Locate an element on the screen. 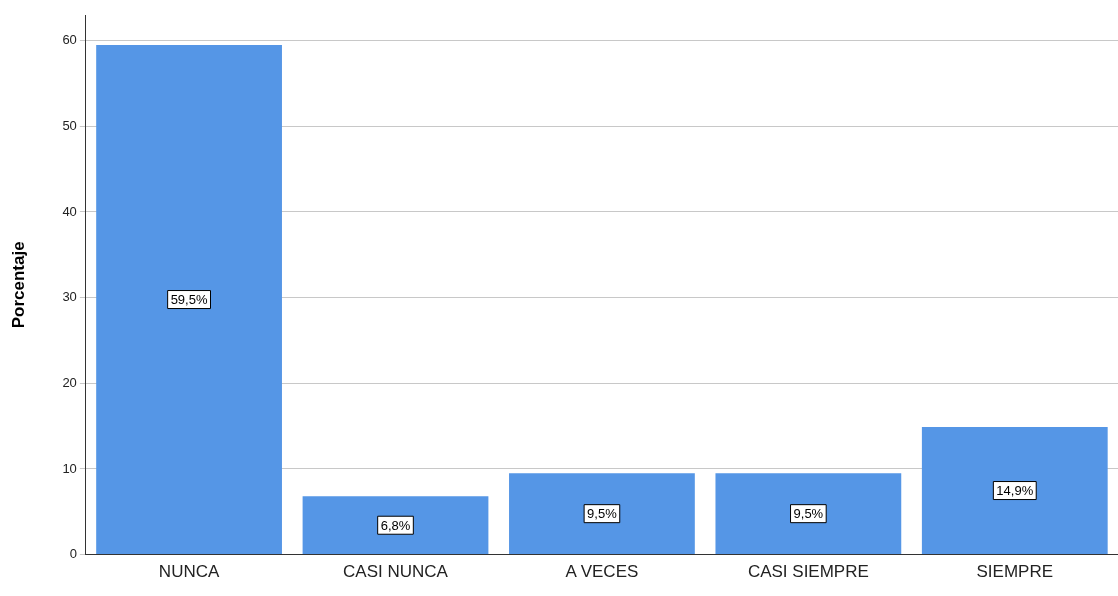 This screenshot has height=596, width=1118. data-label: 59,5% is located at coordinates (189, 300).